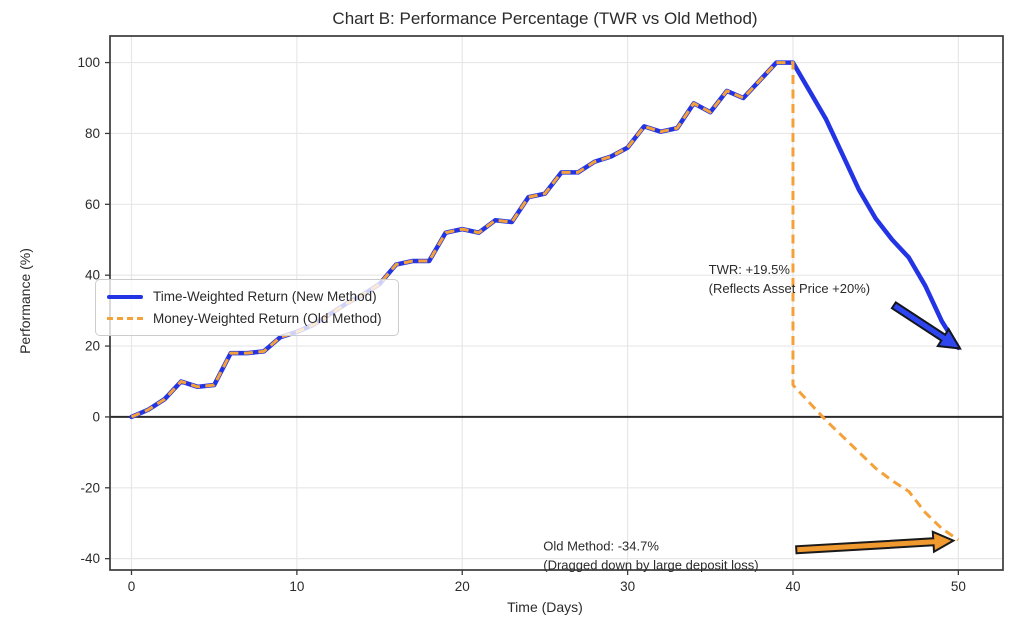 This screenshot has width=1024, height=632. Describe the element at coordinates (88, 62) in the screenshot. I see `y-tick-label: 100` at that location.